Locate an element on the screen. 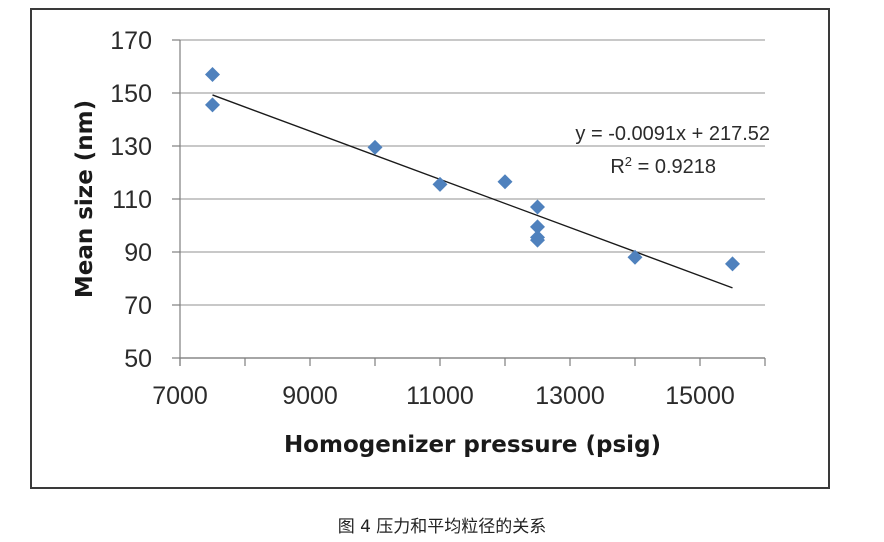 The width and height of the screenshot is (884, 542). r2-superscript: 2 is located at coordinates (628, 161).